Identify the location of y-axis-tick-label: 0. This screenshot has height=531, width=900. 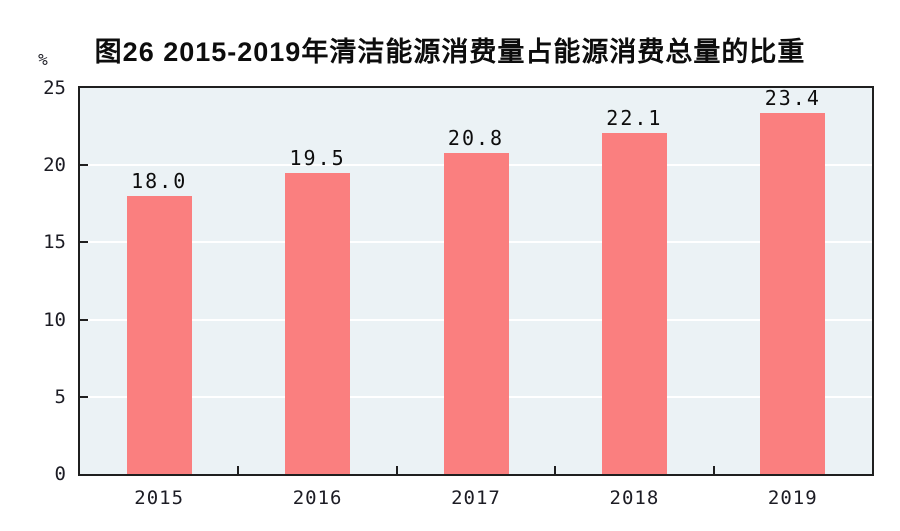
(60, 474).